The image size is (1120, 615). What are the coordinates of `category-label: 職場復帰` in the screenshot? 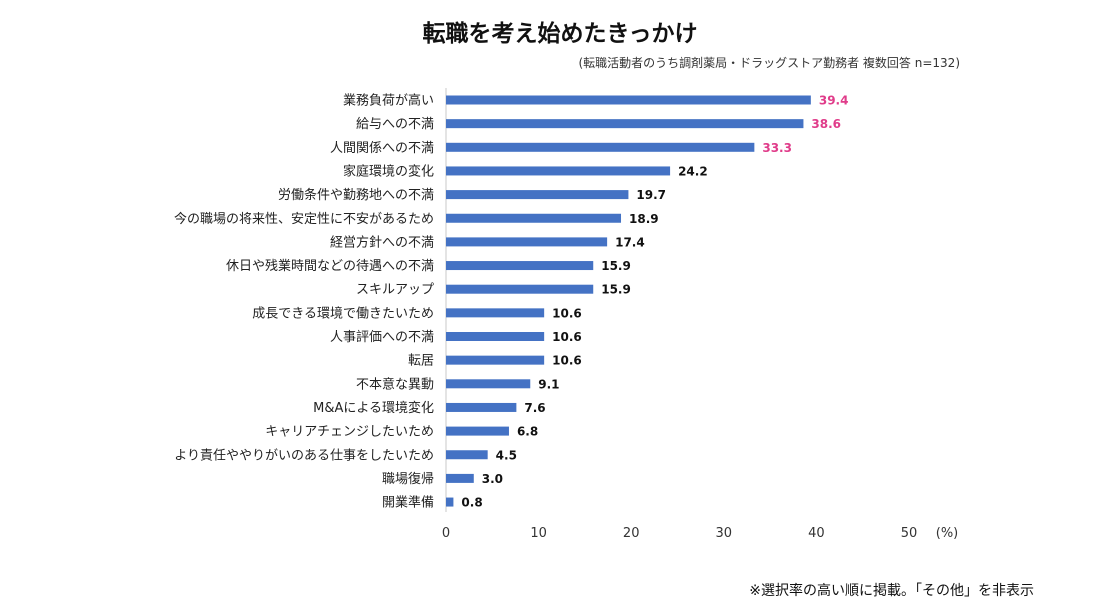 It's located at (408, 479).